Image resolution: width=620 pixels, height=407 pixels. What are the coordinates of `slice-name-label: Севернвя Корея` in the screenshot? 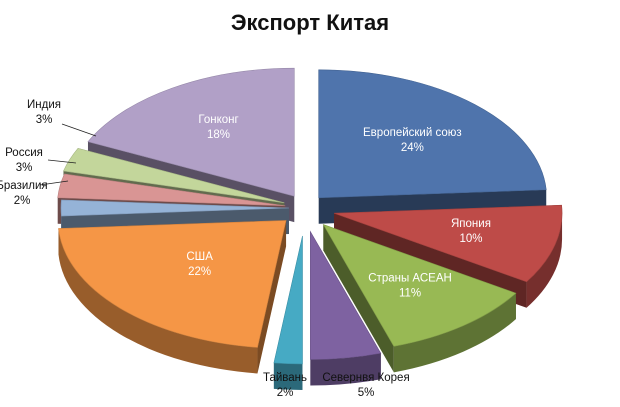 It's located at (365, 378).